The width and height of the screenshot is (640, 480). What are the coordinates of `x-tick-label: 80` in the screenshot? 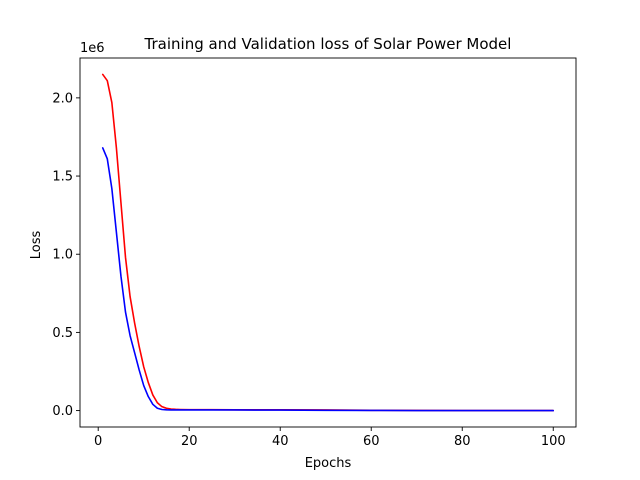 It's located at (462, 441).